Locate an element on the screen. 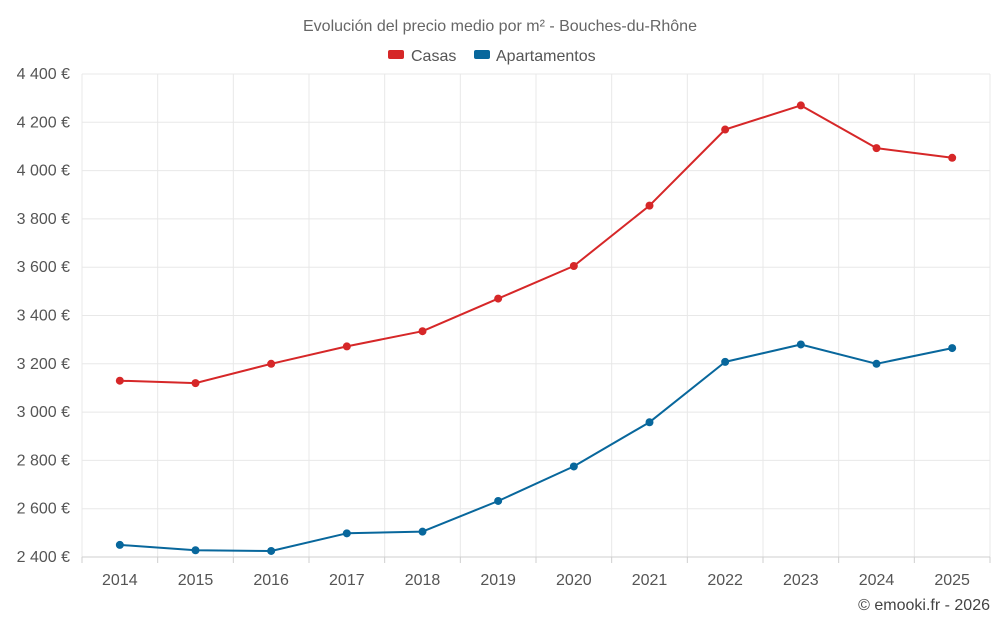  x-tick-label: 2022 is located at coordinates (725, 580).